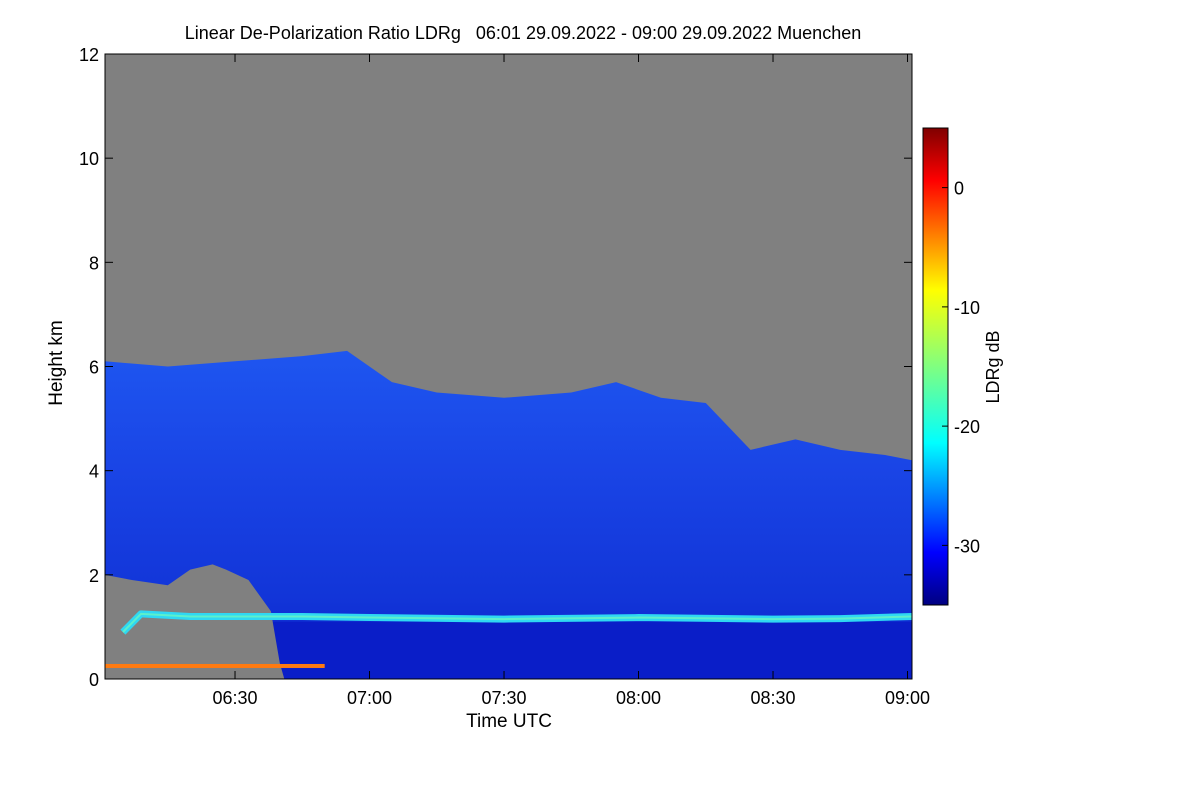 The image size is (1200, 800). What do you see at coordinates (907, 698) in the screenshot?
I see `x-tick-label: 09:00` at bounding box center [907, 698].